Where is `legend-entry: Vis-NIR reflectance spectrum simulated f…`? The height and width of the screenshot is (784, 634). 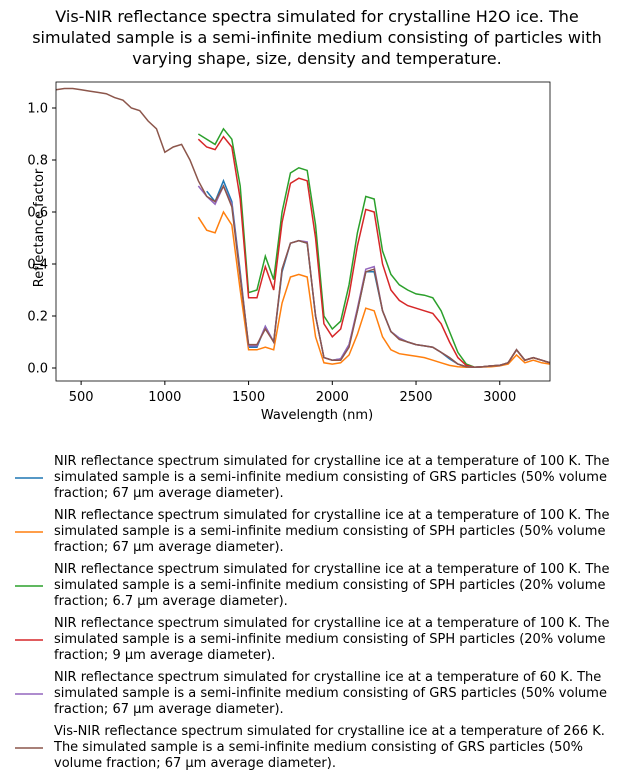 legend-entry: Vis-NIR reflectance spectrum simulated f… is located at coordinates (319, 748).